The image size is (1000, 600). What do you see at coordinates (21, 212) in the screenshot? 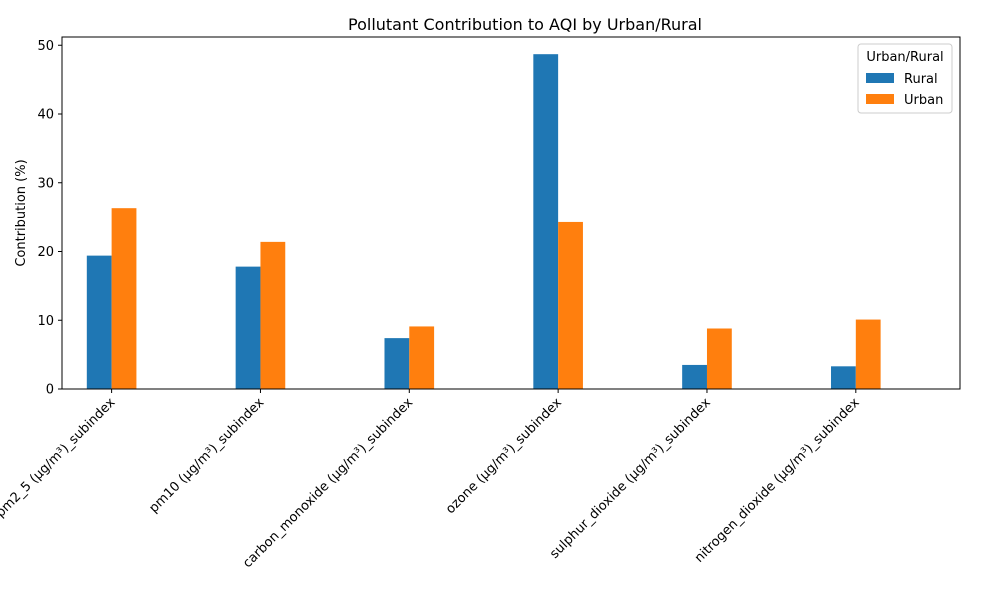
I see `y-axis-label: Contribution (%)` at bounding box center [21, 212].